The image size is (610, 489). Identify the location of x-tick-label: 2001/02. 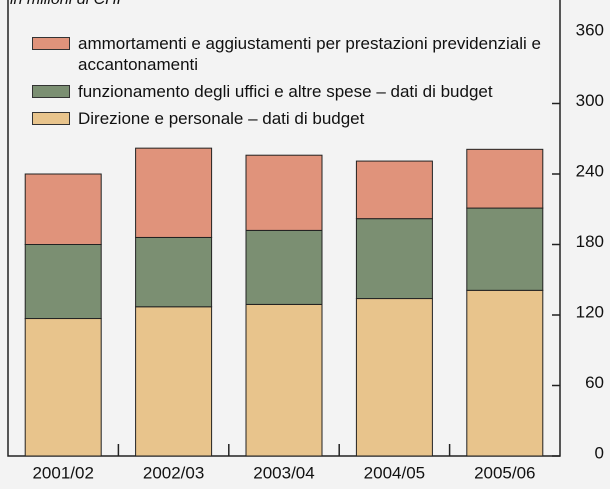
(62, 472).